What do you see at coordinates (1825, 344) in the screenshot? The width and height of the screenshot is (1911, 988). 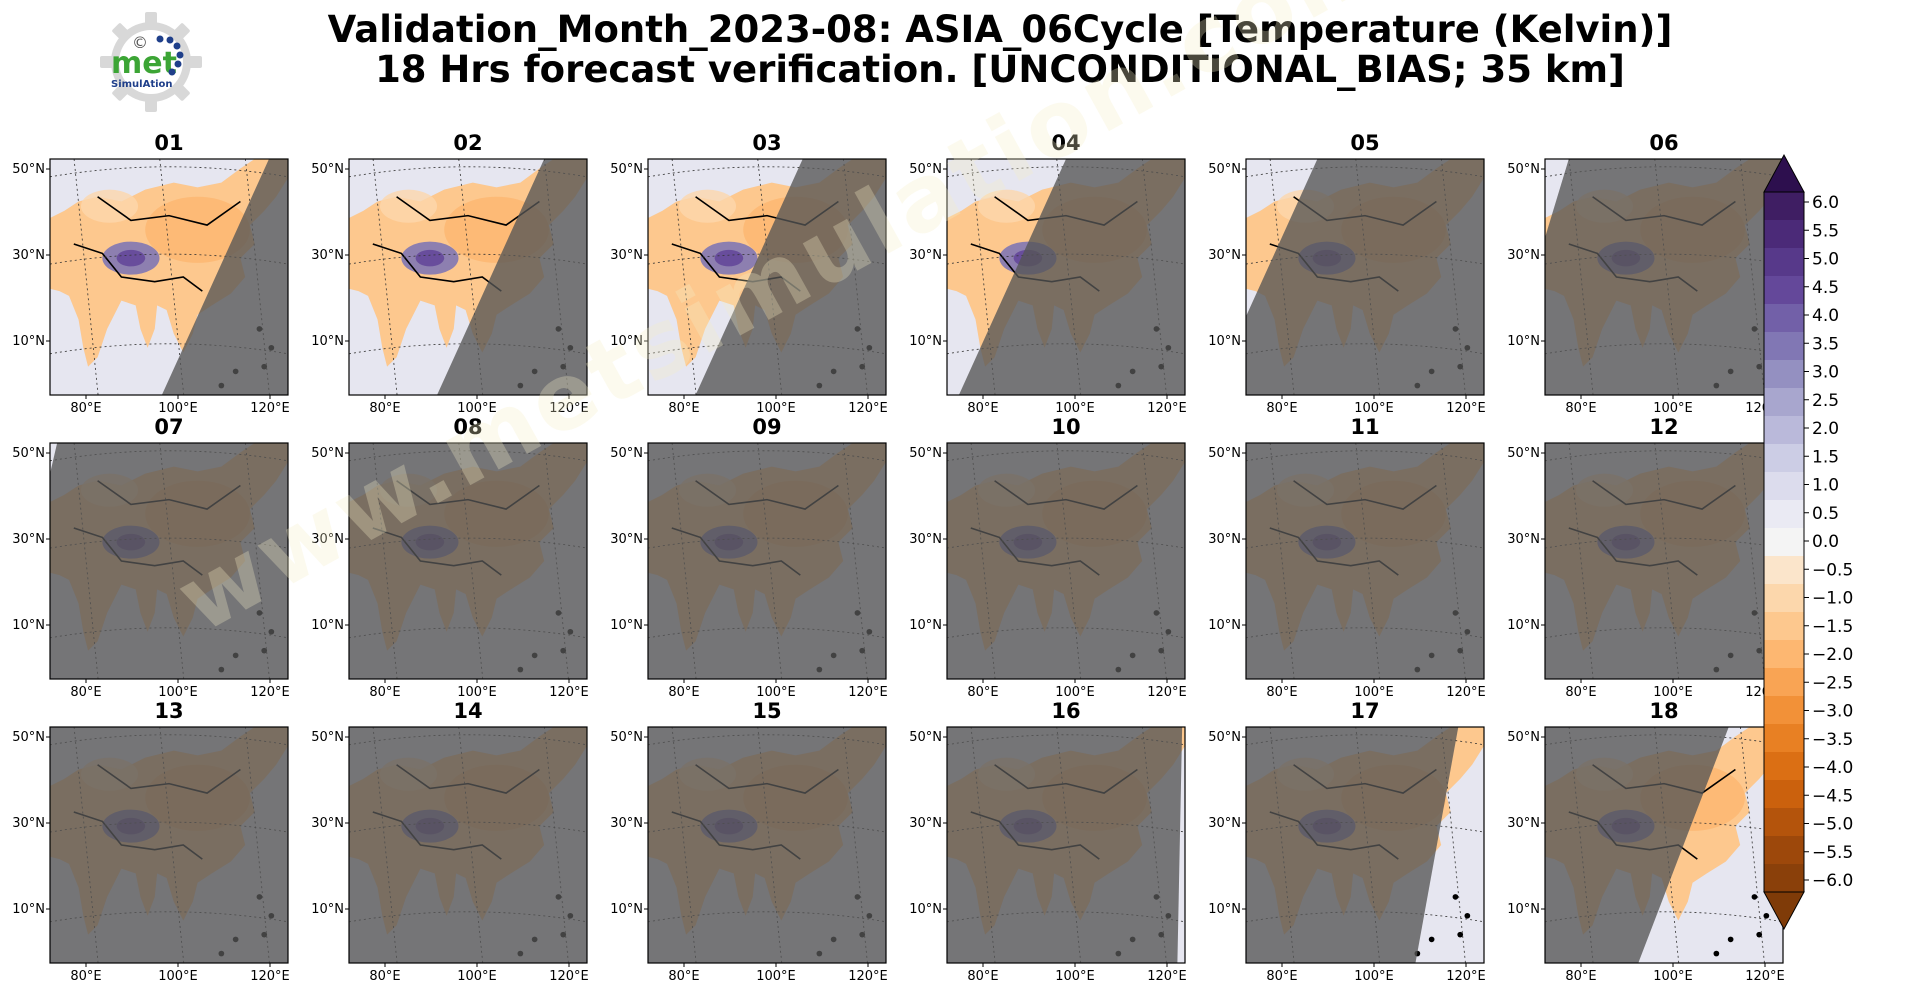 I see `colorbar-tick-label: 3.5` at bounding box center [1825, 344].